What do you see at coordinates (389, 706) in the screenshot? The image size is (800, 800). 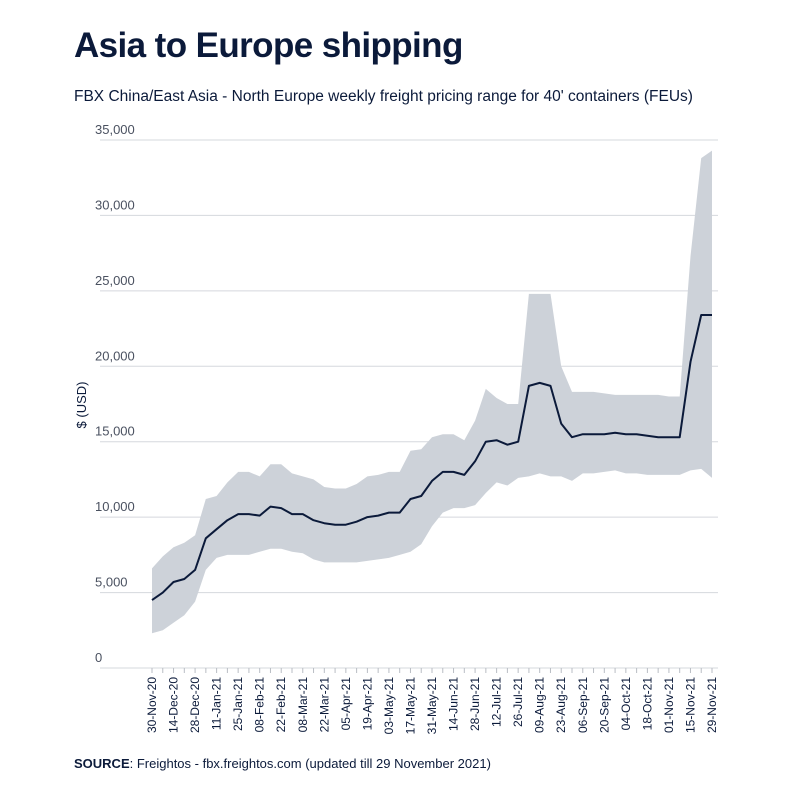 I see `x-tick-label: 03-May-21` at bounding box center [389, 706].